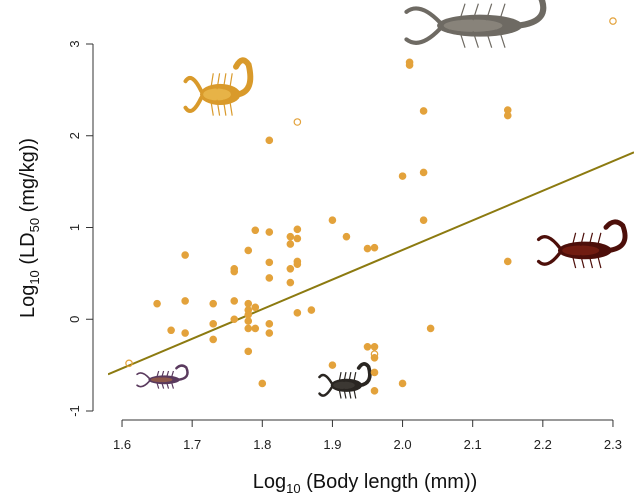 This screenshot has width=634, height=501. I want to click on y-axis-title-rest: (mg/kg)), so click(28, 178).